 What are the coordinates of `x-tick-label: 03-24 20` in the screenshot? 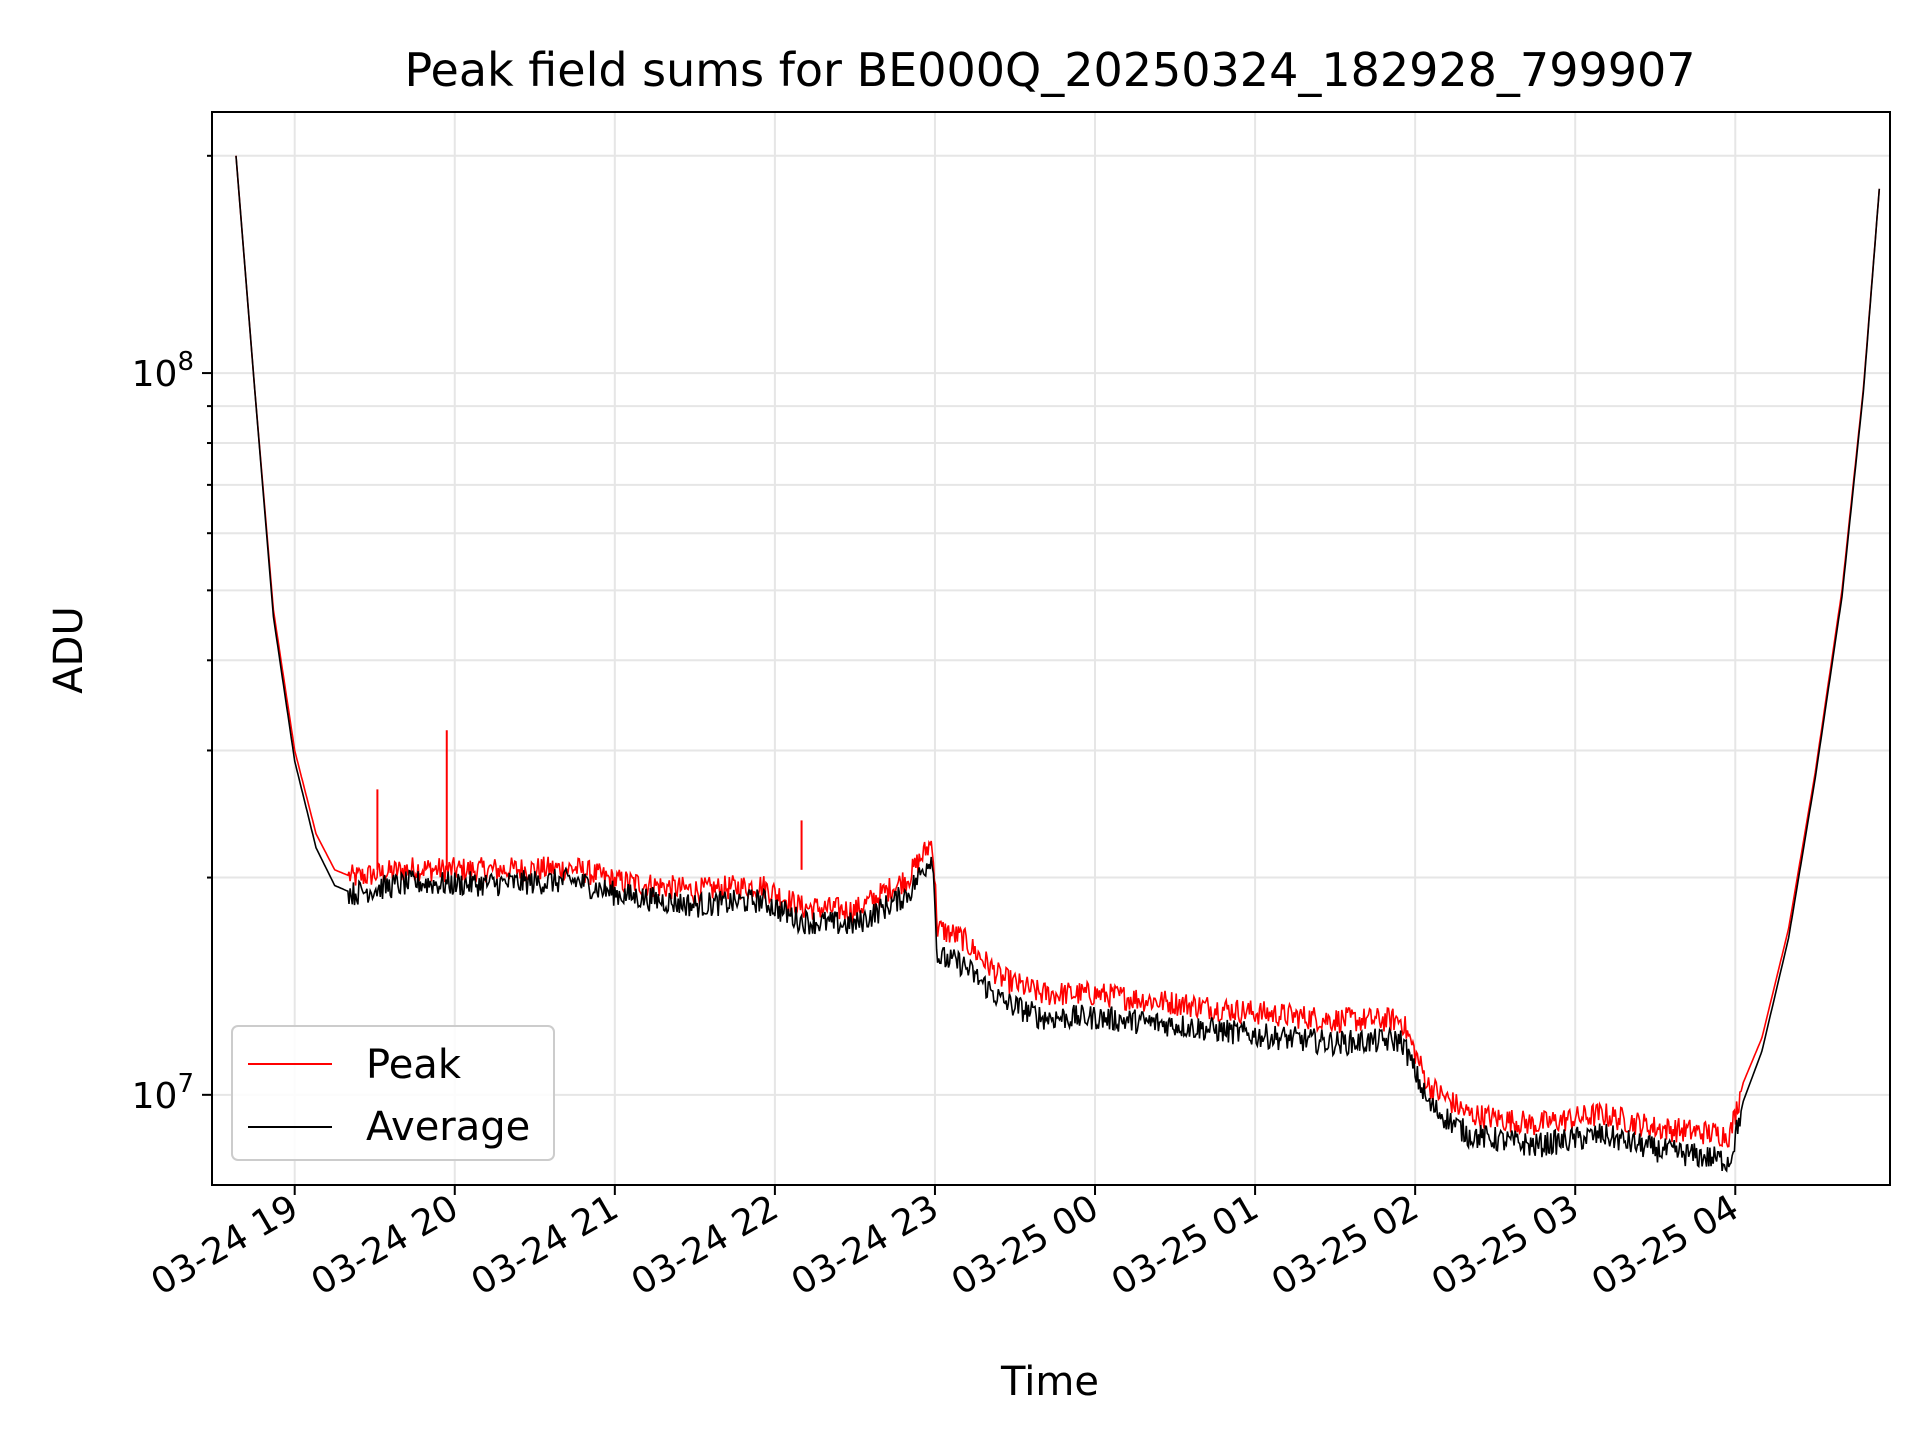 It's located at (385, 1245).